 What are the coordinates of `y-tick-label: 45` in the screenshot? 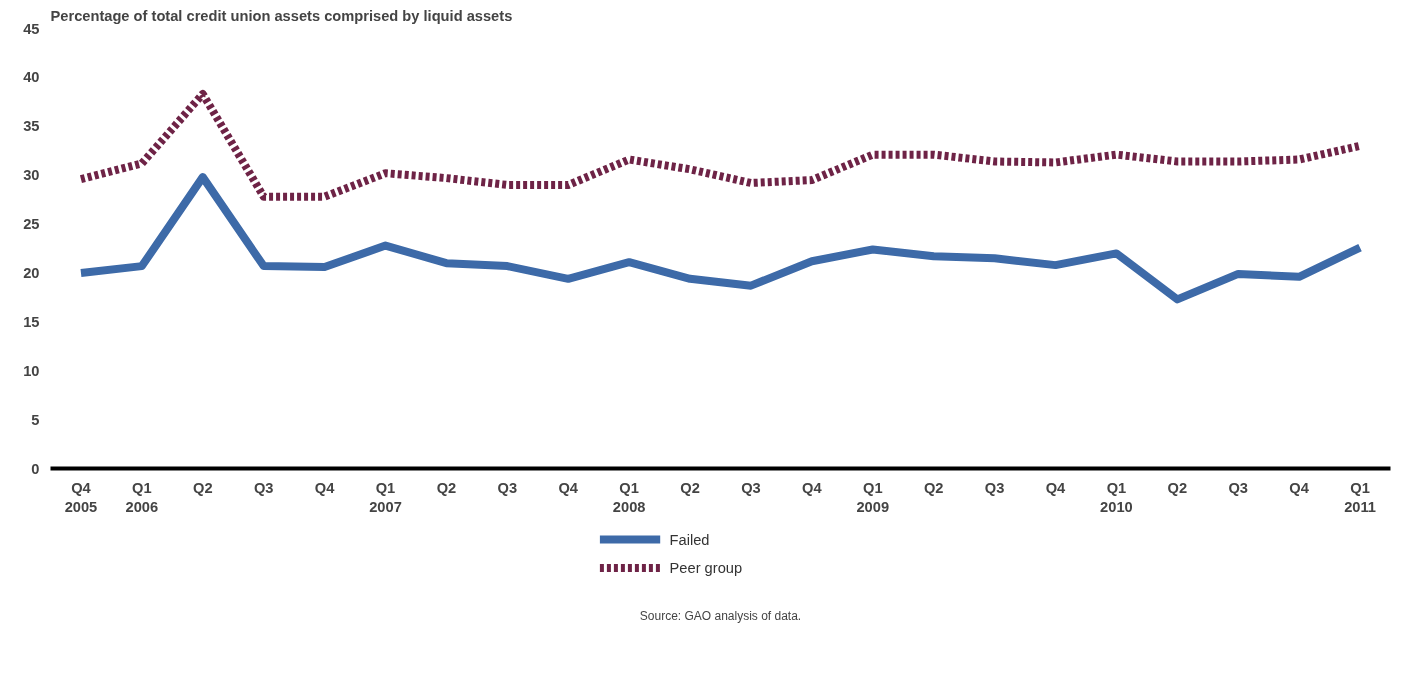 It's located at (31, 28).